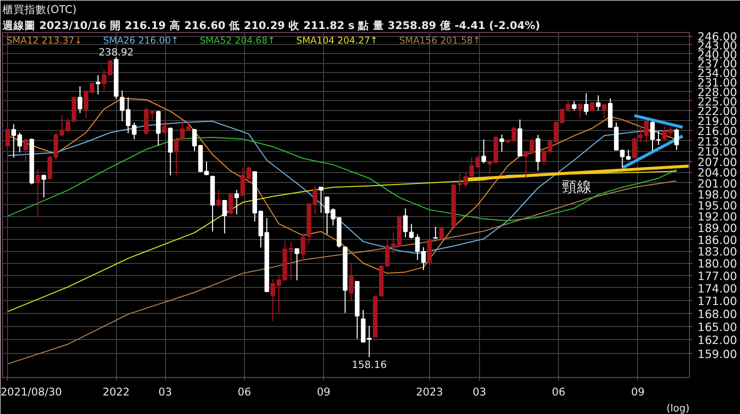 The image size is (740, 414). Describe the element at coordinates (430, 392) in the screenshot. I see `x-tick-label: 2023` at that location.